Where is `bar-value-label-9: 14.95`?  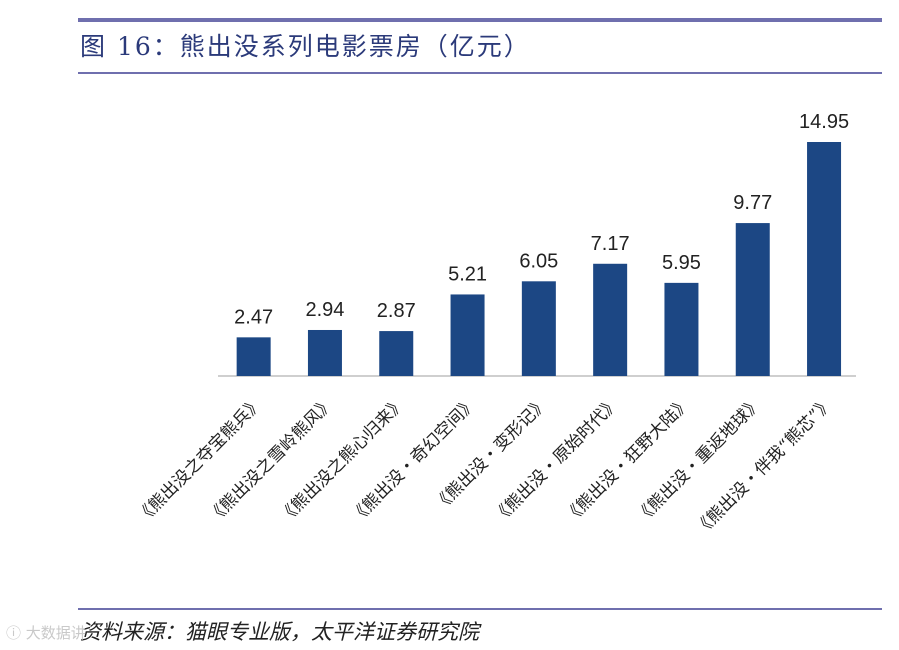 bar-value-label-9: 14.95 is located at coordinates (824, 122).